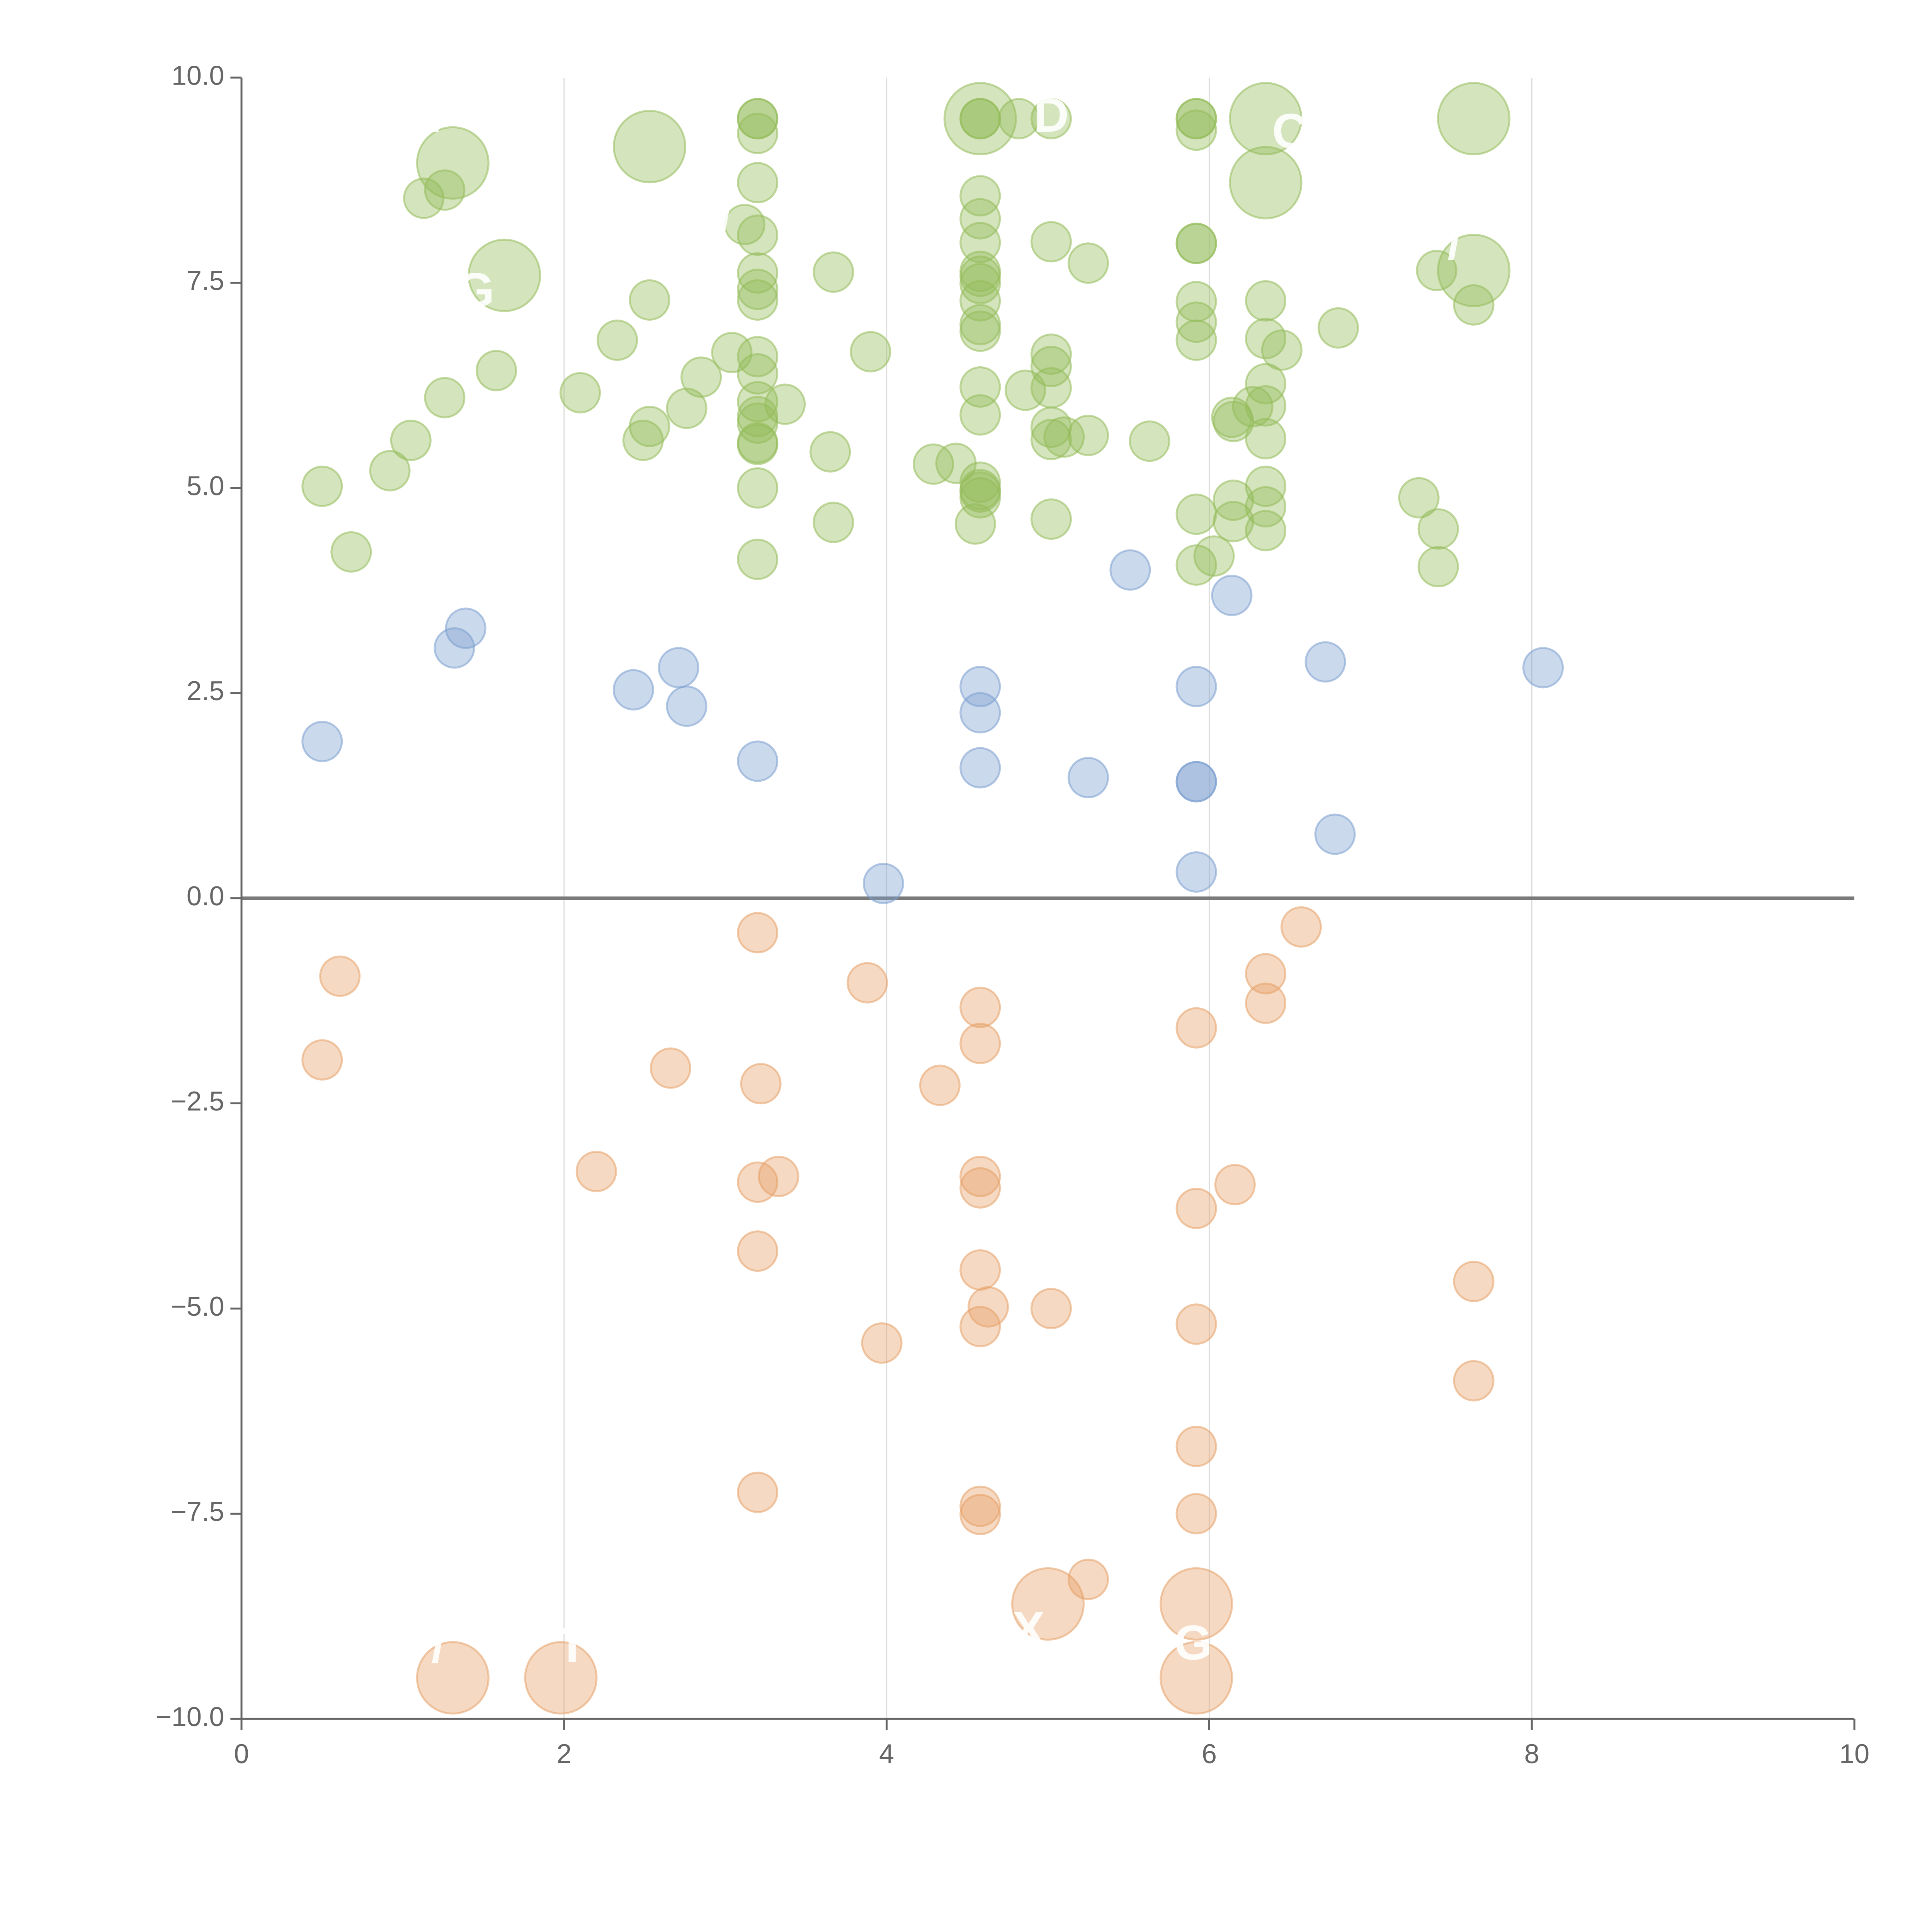  What do you see at coordinates (205, 485) in the screenshot?
I see `y-tick-label: 5.0` at bounding box center [205, 485].